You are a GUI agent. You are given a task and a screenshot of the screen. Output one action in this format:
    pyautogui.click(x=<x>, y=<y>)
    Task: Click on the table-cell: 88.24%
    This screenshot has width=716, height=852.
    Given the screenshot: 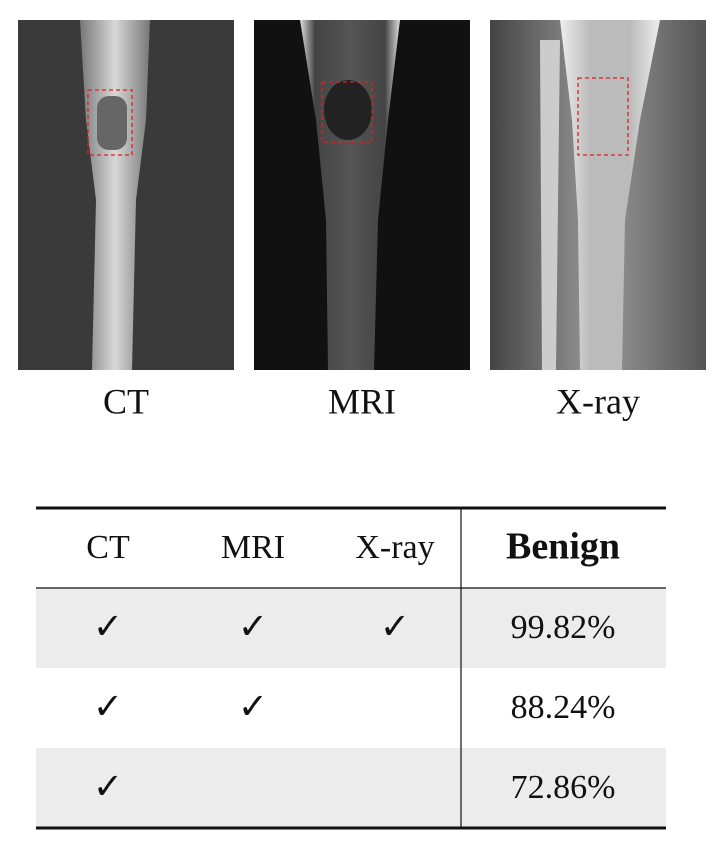 What is the action you would take?
    pyautogui.click(x=563, y=707)
    